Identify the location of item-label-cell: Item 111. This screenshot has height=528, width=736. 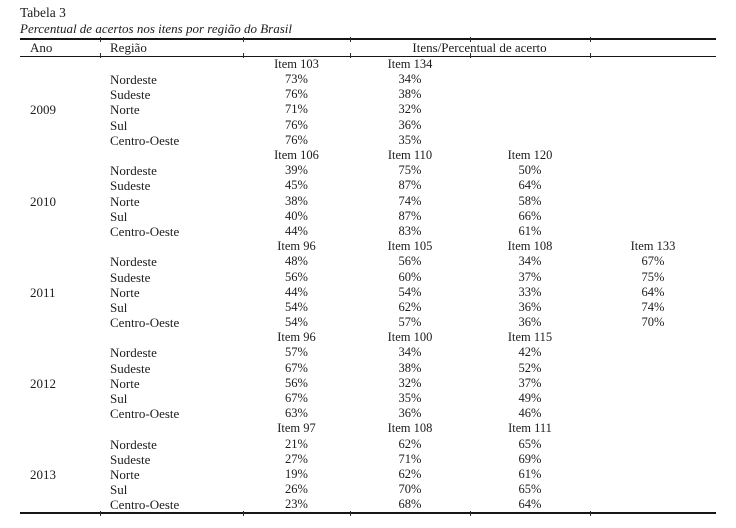
(530, 428).